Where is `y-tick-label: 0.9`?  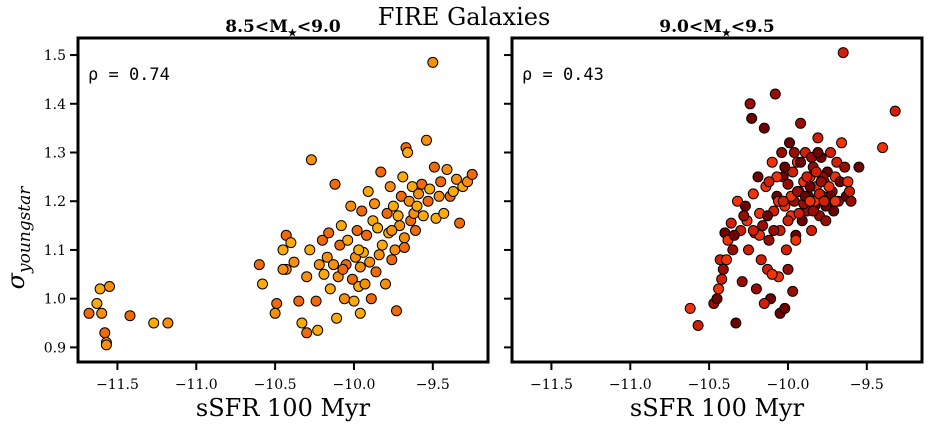
y-tick-label: 0.9 is located at coordinates (55, 348).